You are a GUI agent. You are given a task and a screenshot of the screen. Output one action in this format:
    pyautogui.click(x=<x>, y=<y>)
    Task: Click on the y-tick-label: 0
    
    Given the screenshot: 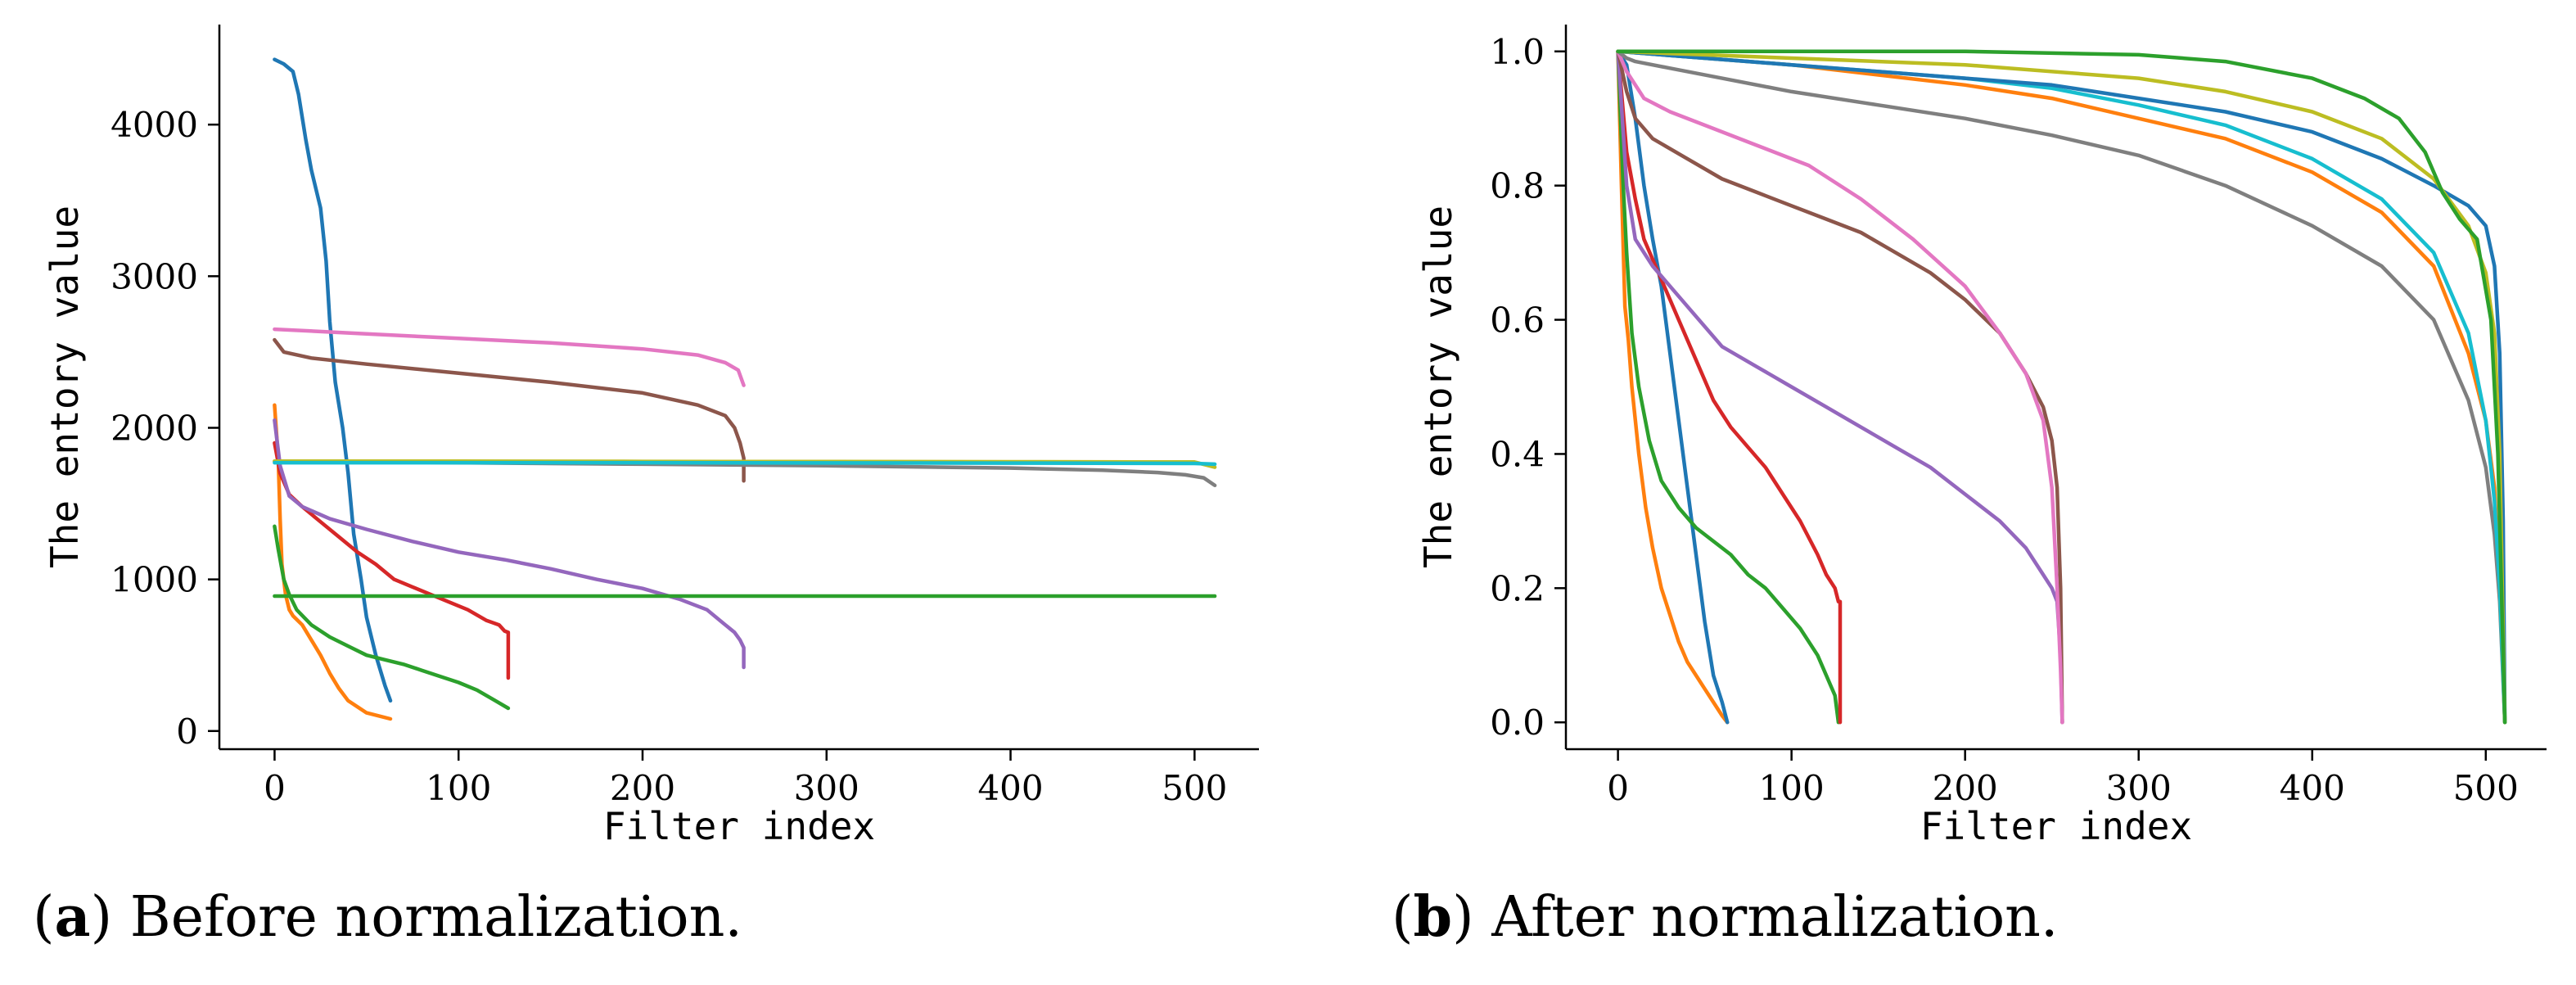 What is the action you would take?
    pyautogui.click(x=187, y=732)
    